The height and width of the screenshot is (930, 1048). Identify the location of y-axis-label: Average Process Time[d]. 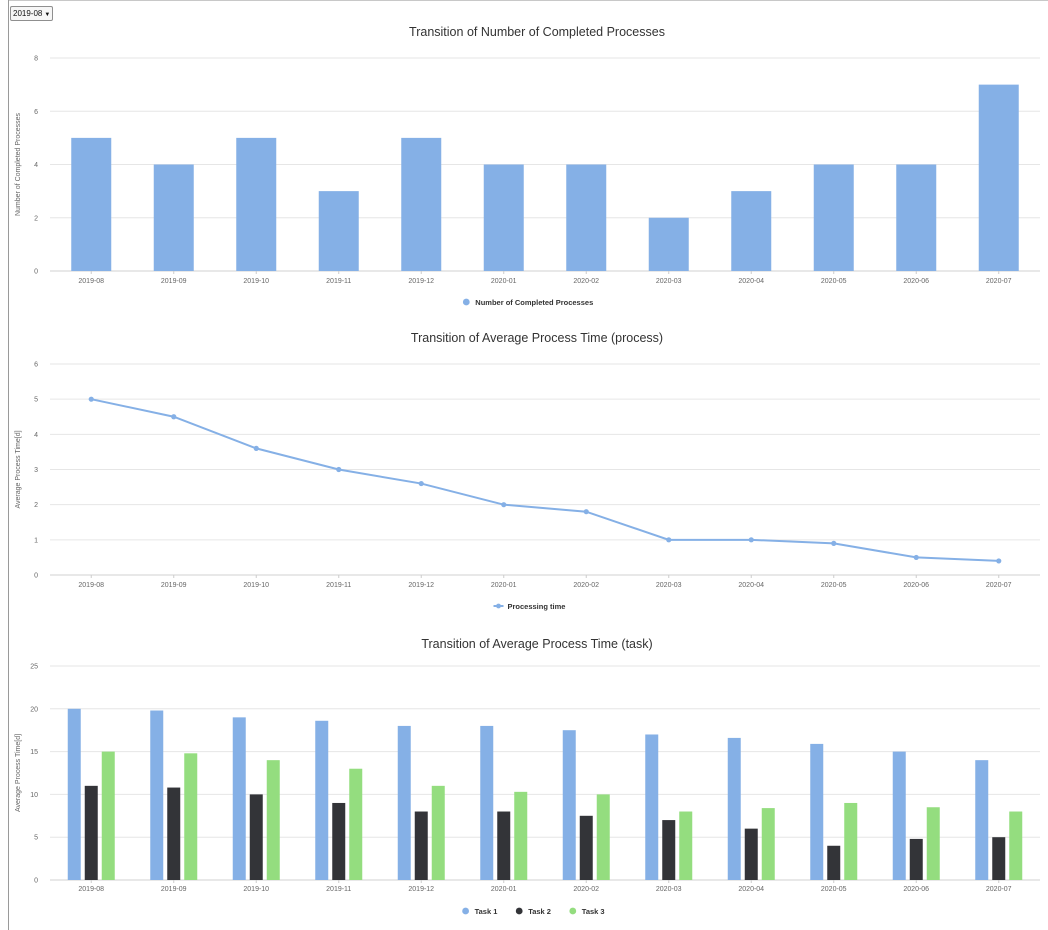
(18, 773).